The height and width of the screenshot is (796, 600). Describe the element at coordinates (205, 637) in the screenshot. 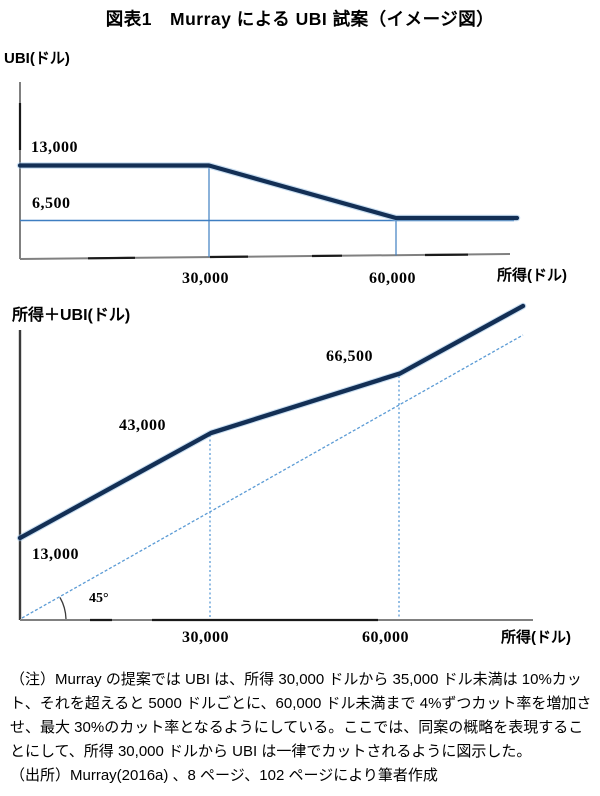

I see `chart2-tick-30000: 30,000` at that location.